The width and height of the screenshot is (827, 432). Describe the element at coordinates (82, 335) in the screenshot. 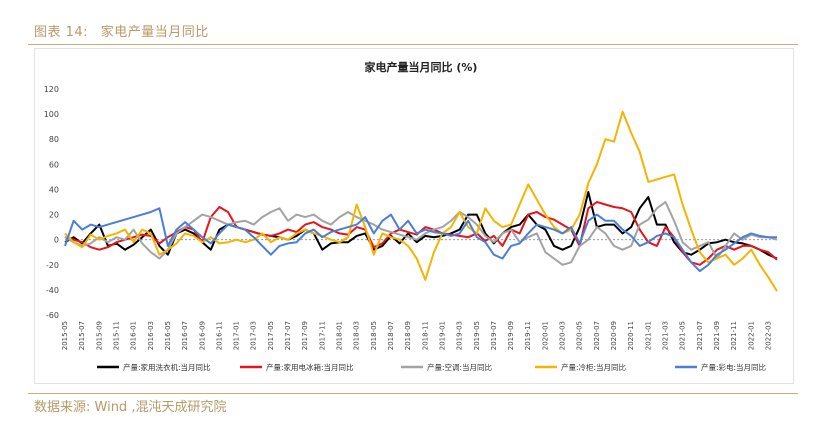

I see `x-tick-label: 2015-07` at that location.